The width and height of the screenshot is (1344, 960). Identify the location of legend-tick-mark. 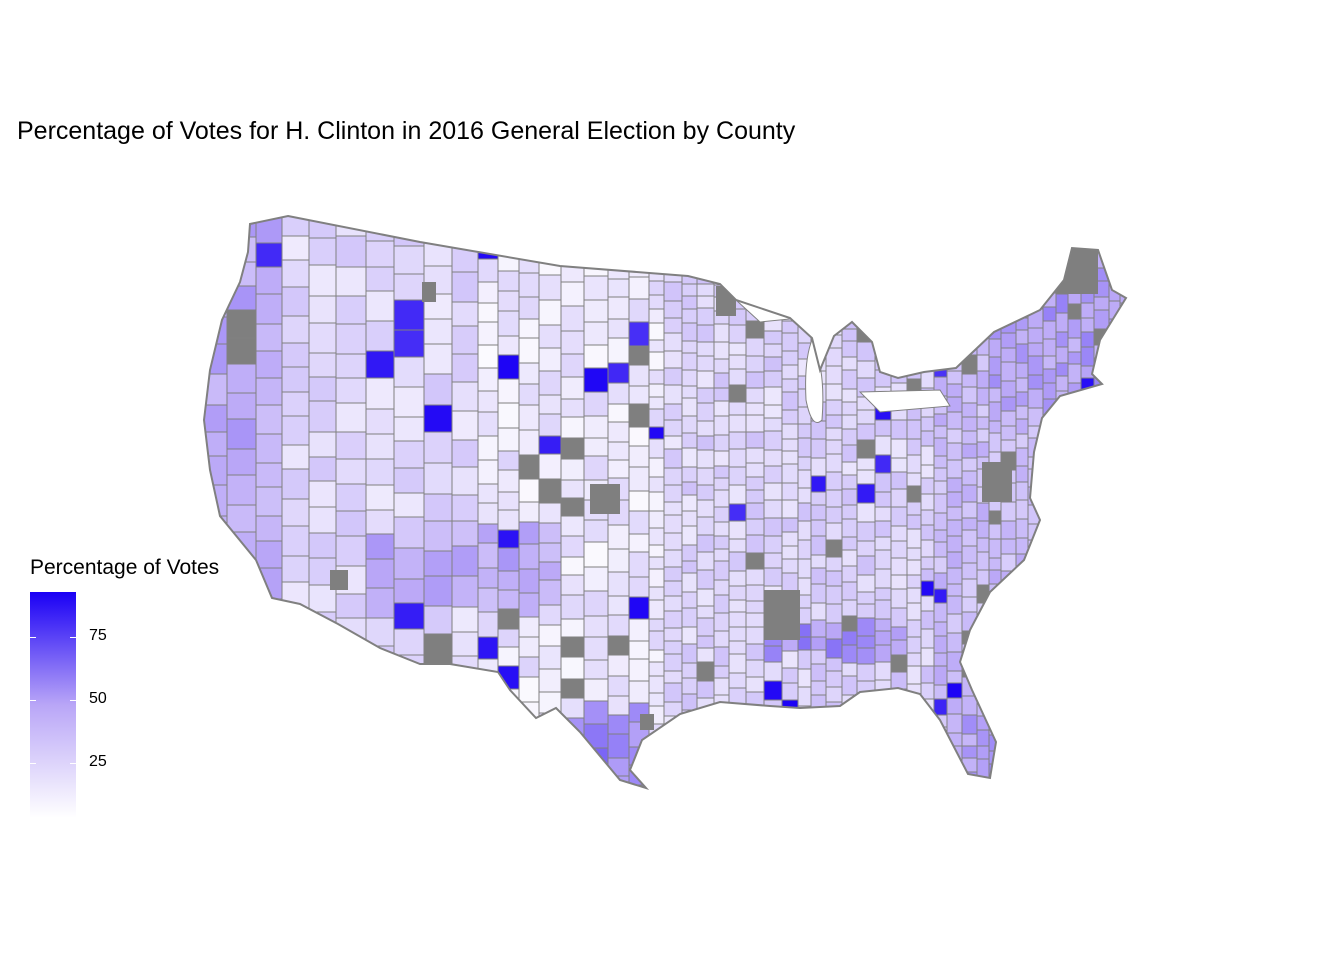
(73, 638).